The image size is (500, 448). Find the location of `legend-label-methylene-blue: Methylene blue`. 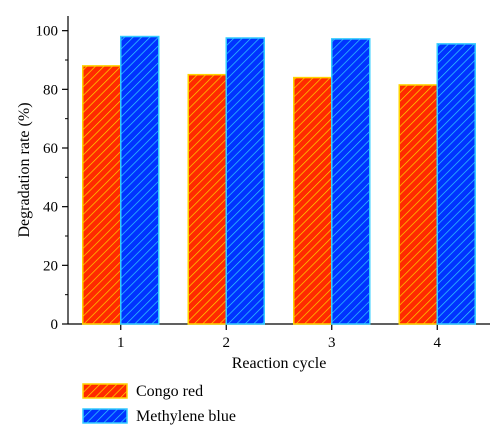

legend-label-methylene-blue: Methylene blue is located at coordinates (186, 416).